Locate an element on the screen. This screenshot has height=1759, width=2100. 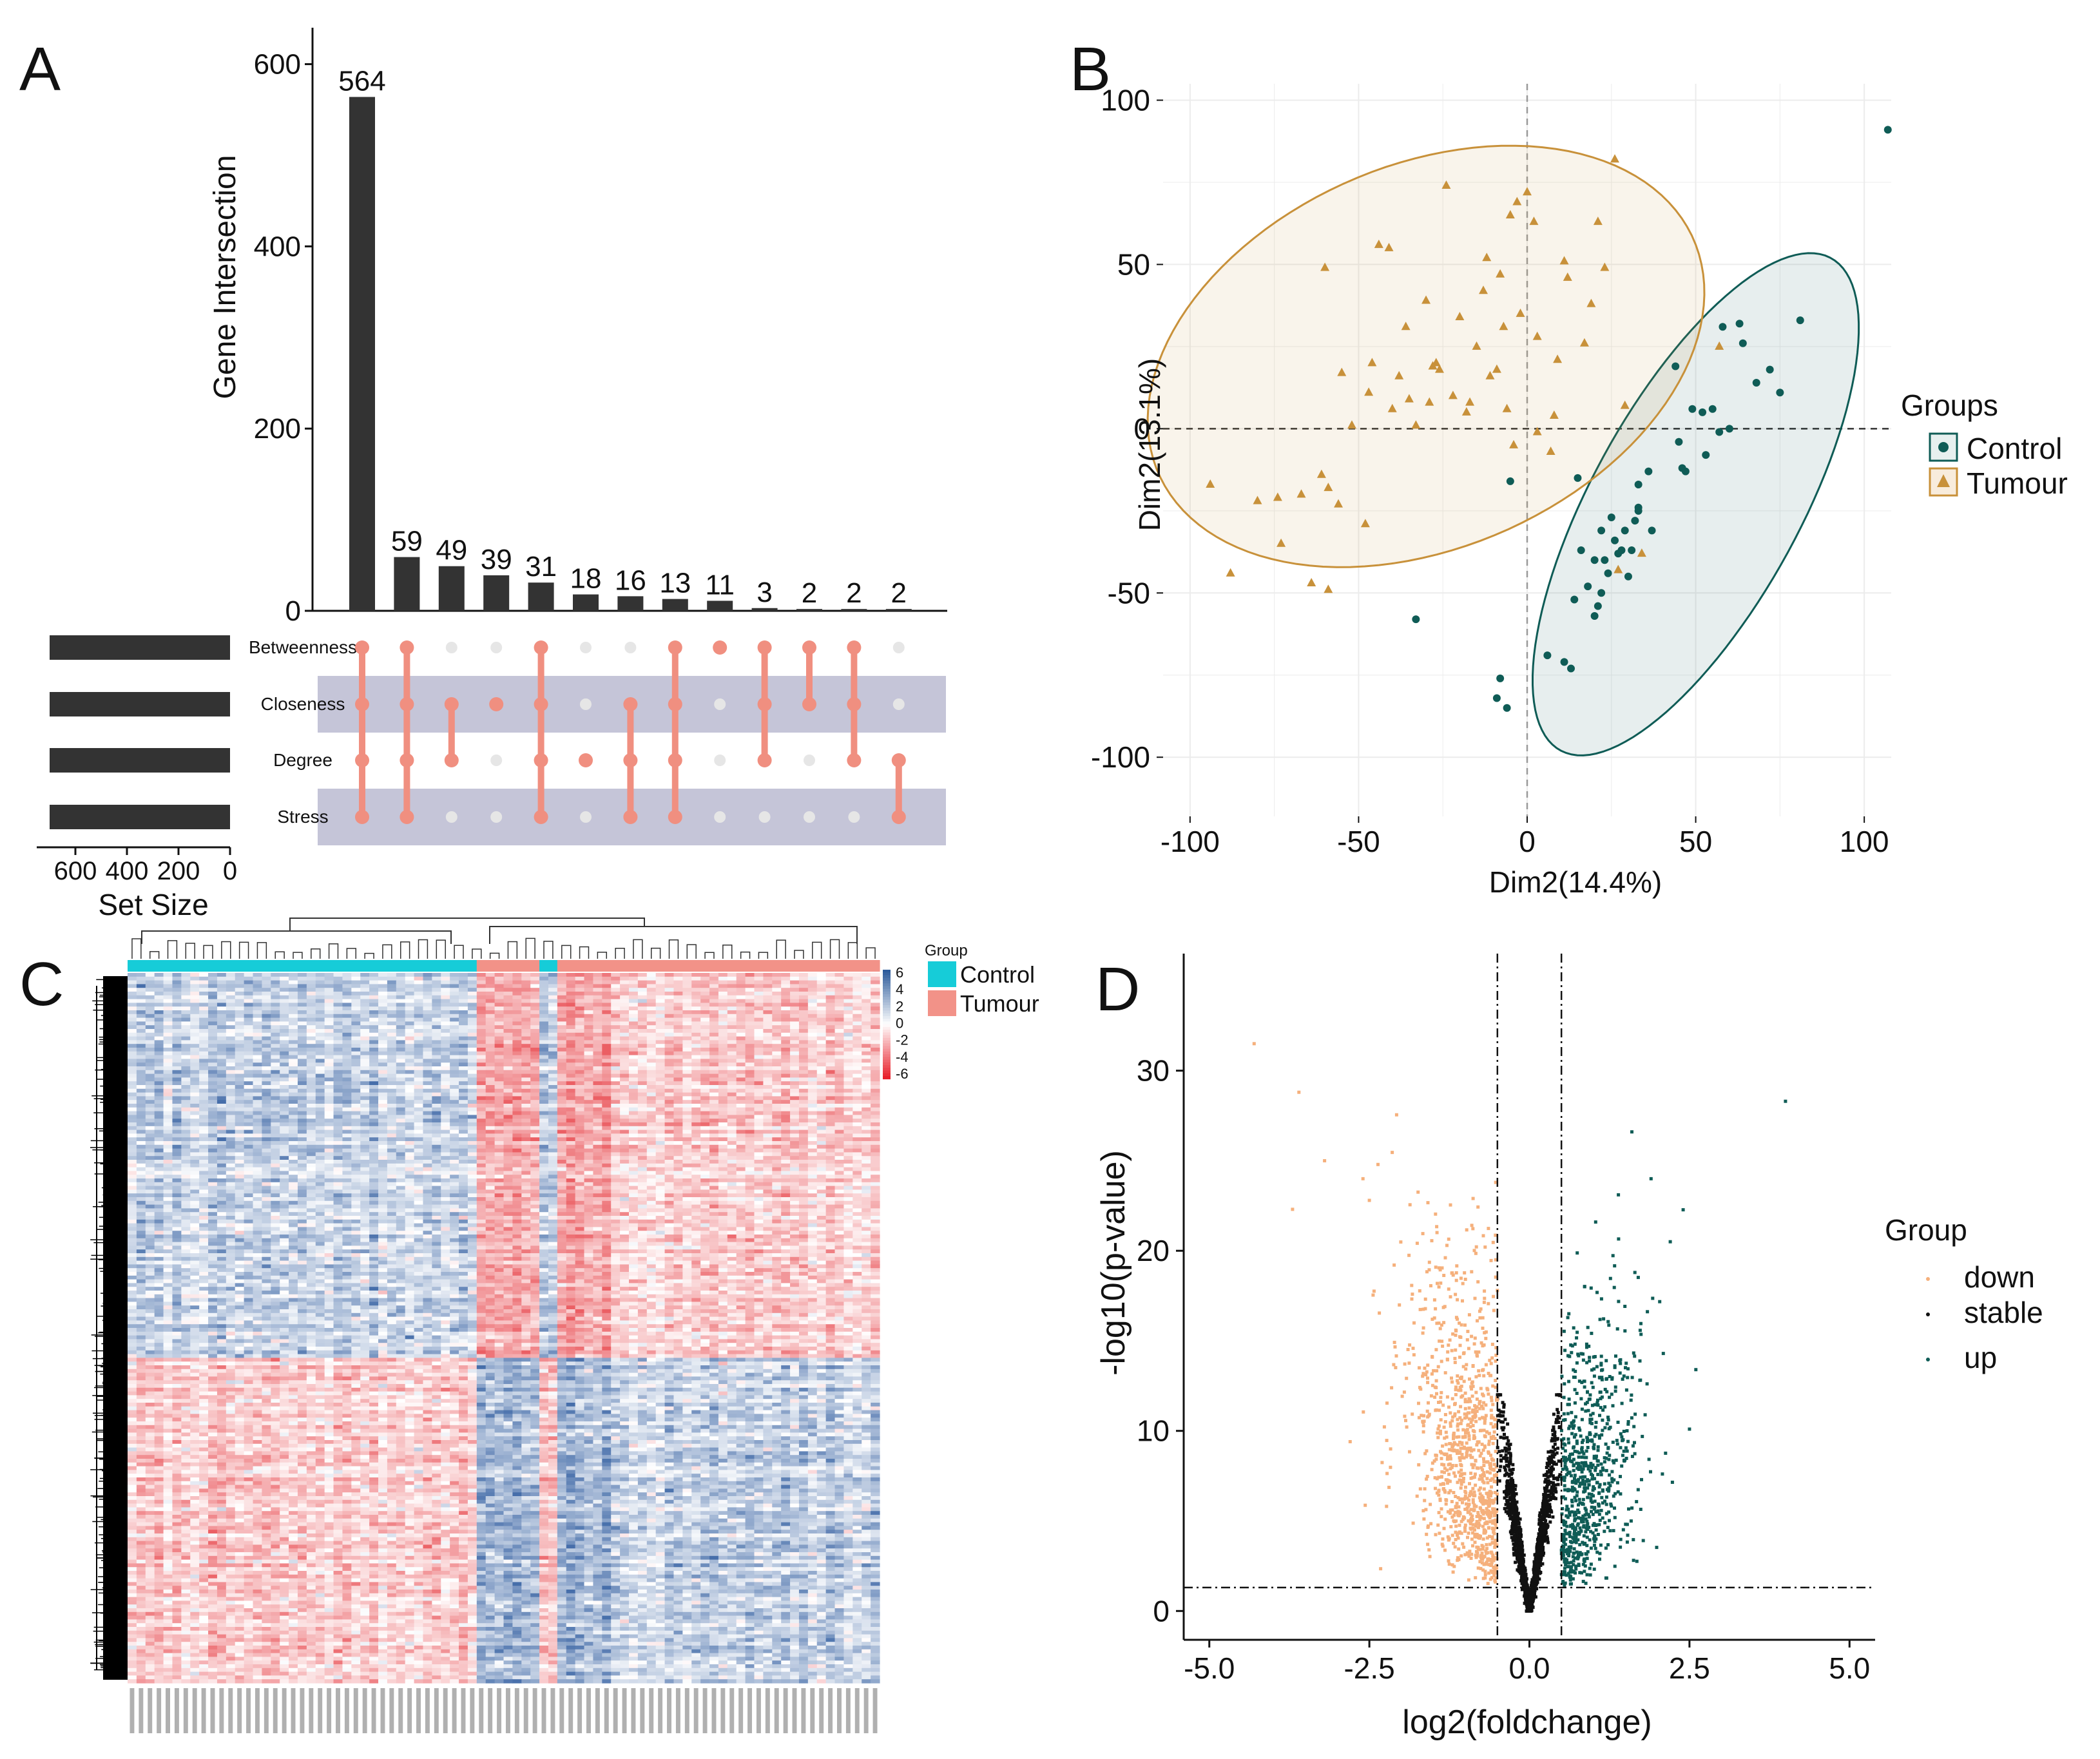
control-point is located at coordinates (1679, 441).